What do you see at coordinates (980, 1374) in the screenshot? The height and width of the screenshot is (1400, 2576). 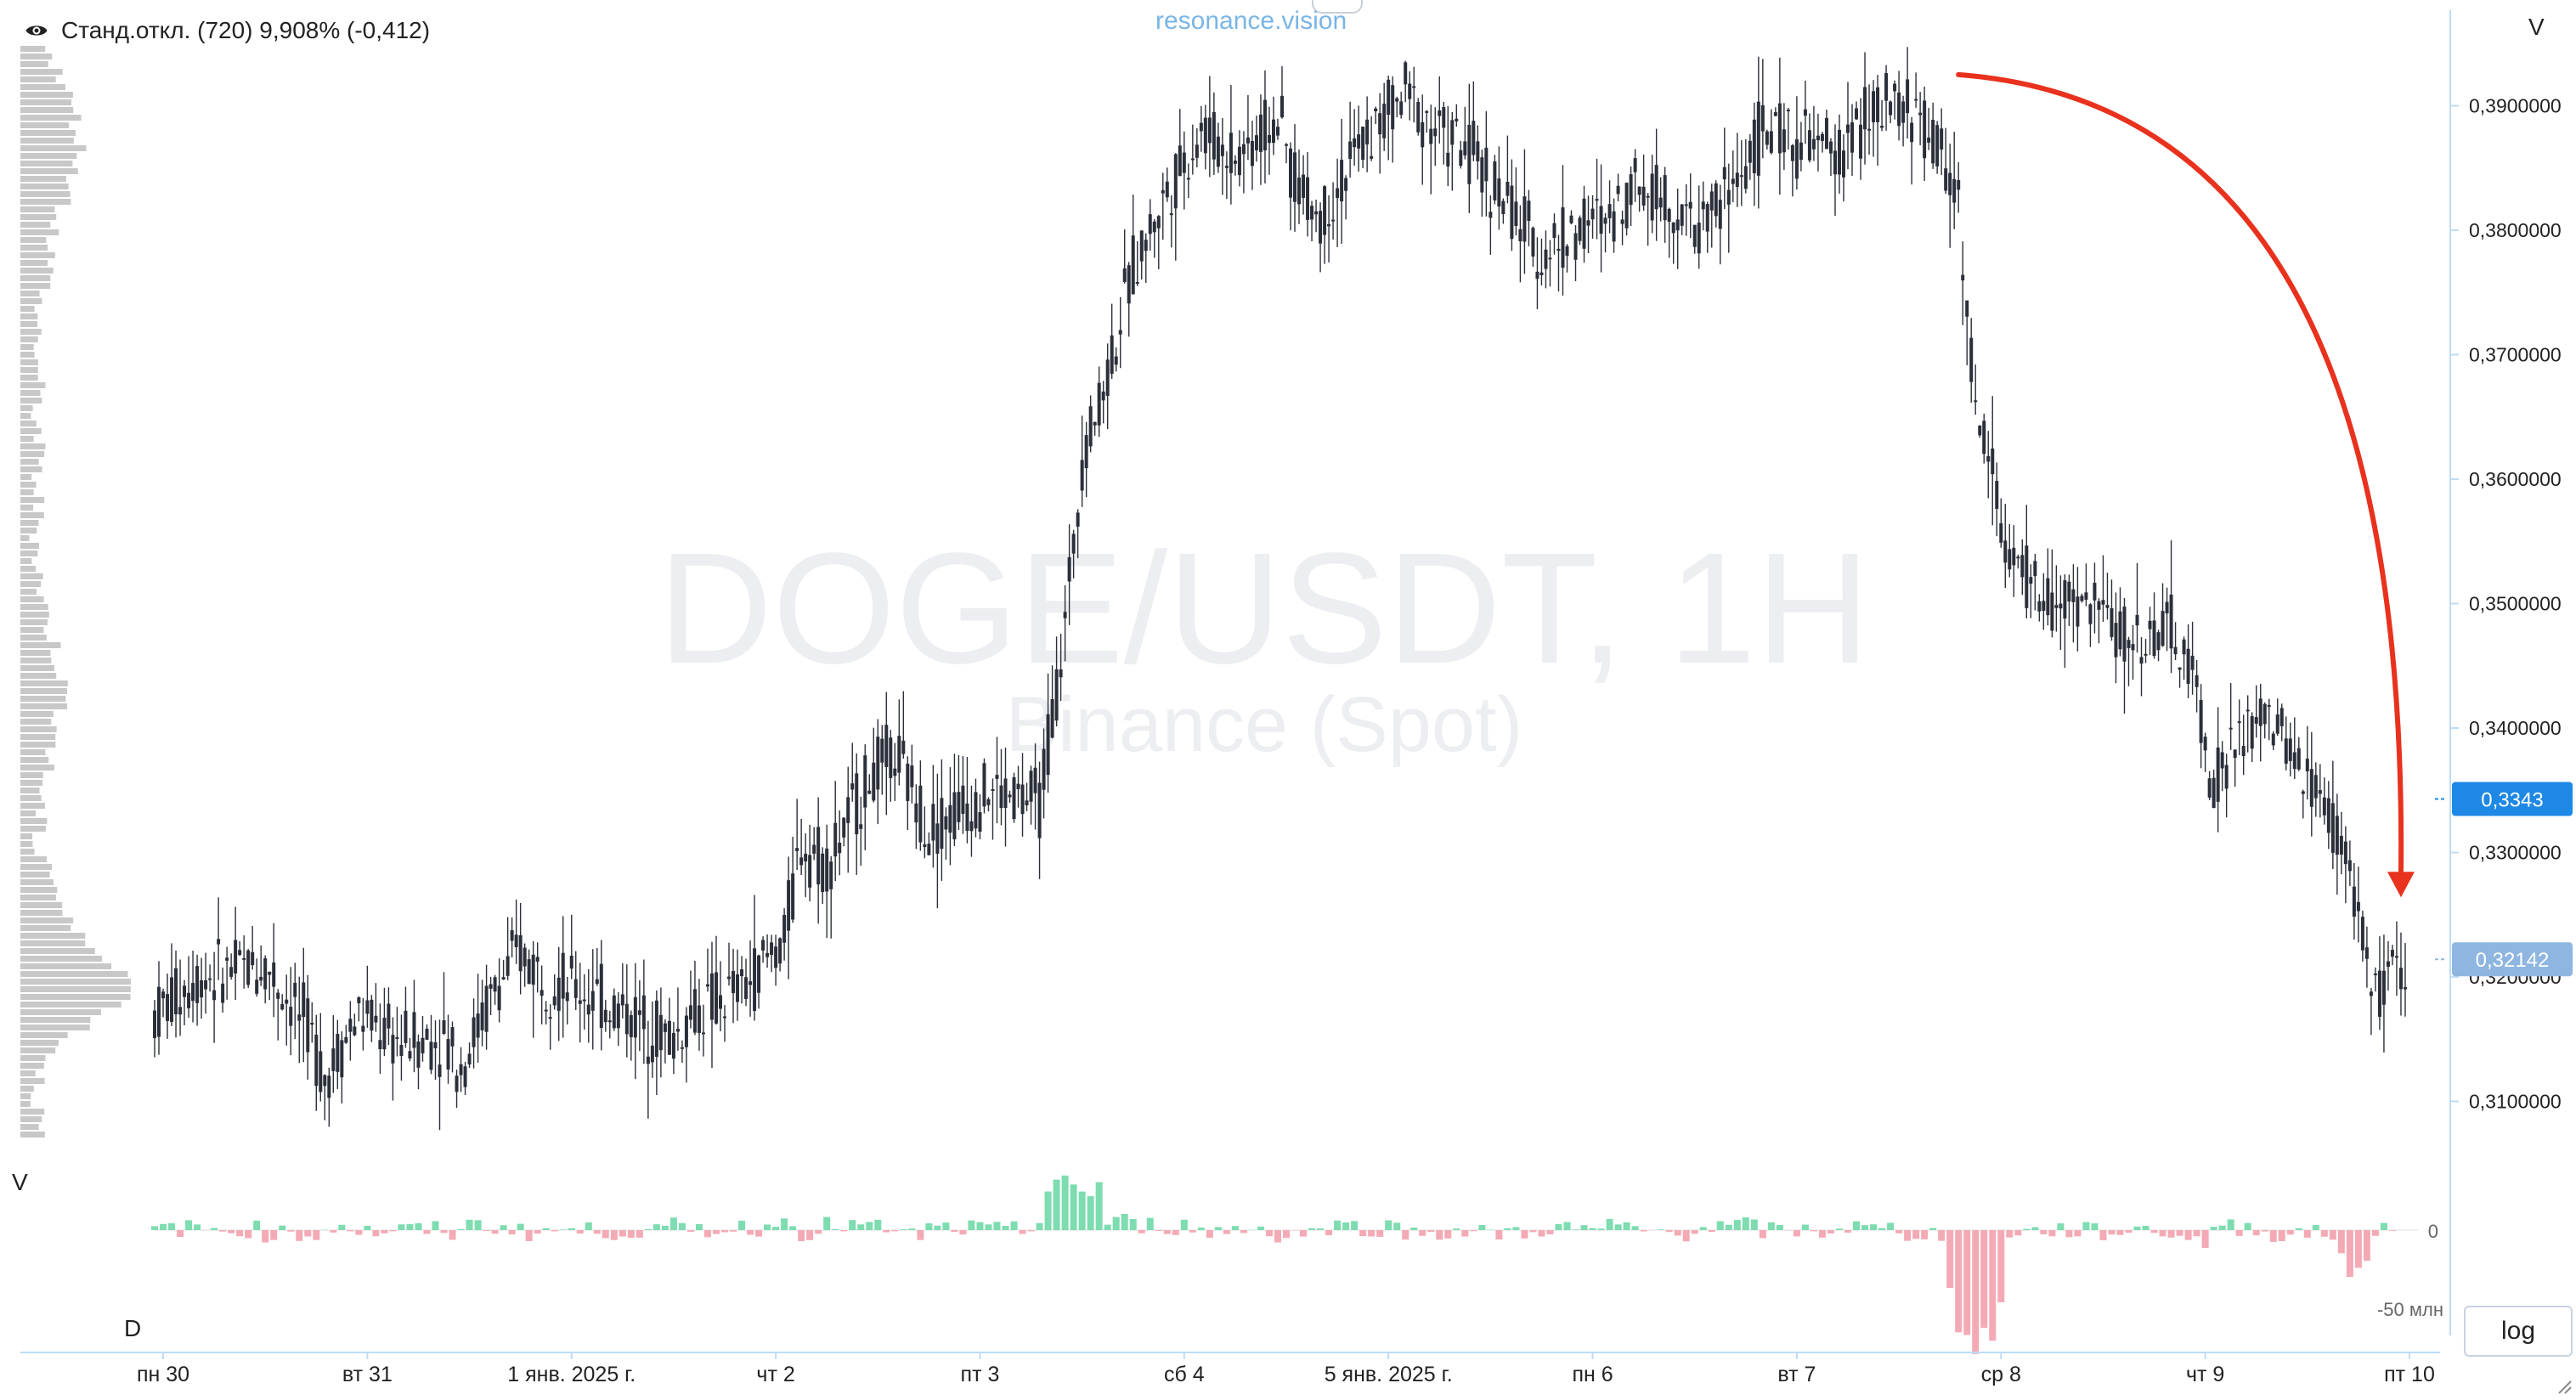 I see `x-tick-label: пт 3` at bounding box center [980, 1374].